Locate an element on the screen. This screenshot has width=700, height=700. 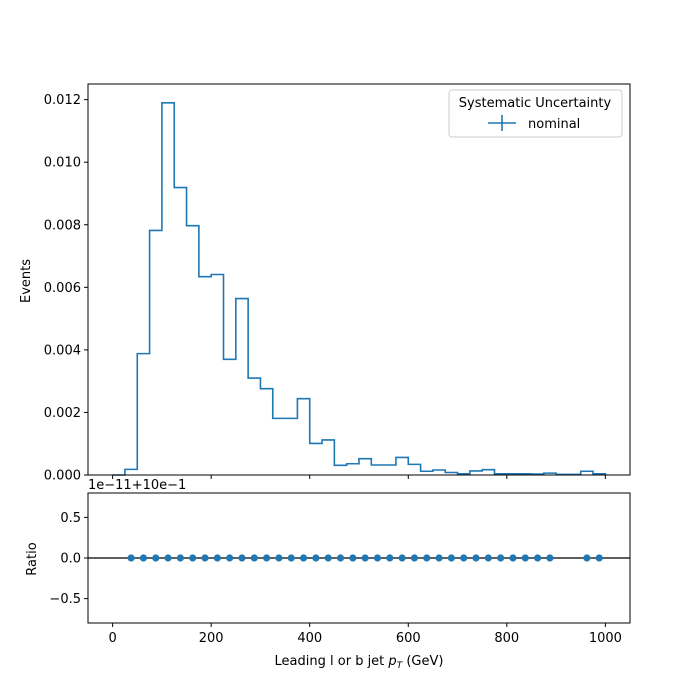
ratio-points is located at coordinates (365, 558).